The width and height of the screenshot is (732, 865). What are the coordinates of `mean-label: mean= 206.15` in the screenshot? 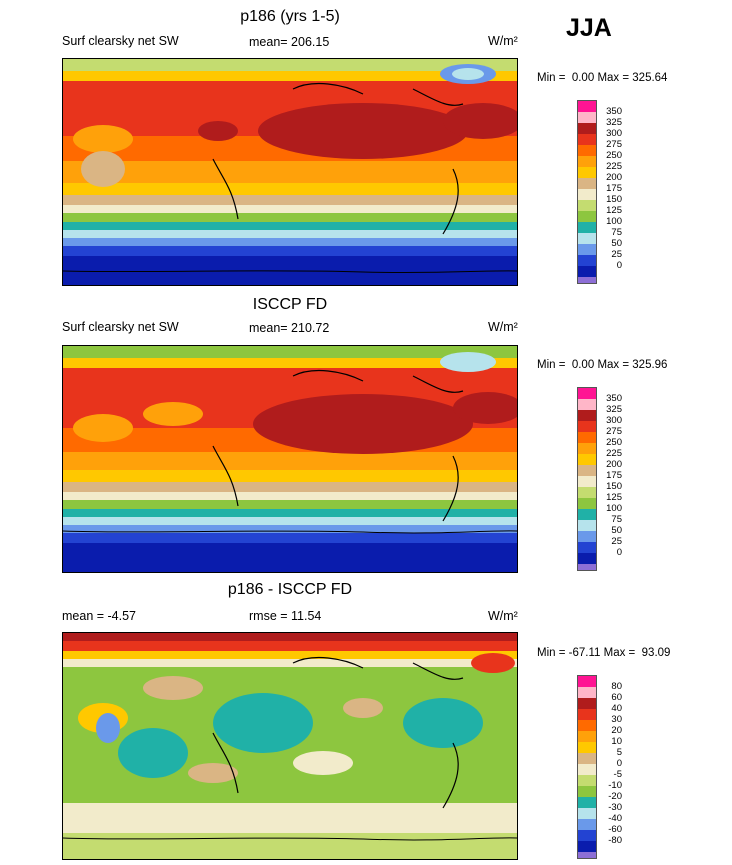 It's located at (289, 42).